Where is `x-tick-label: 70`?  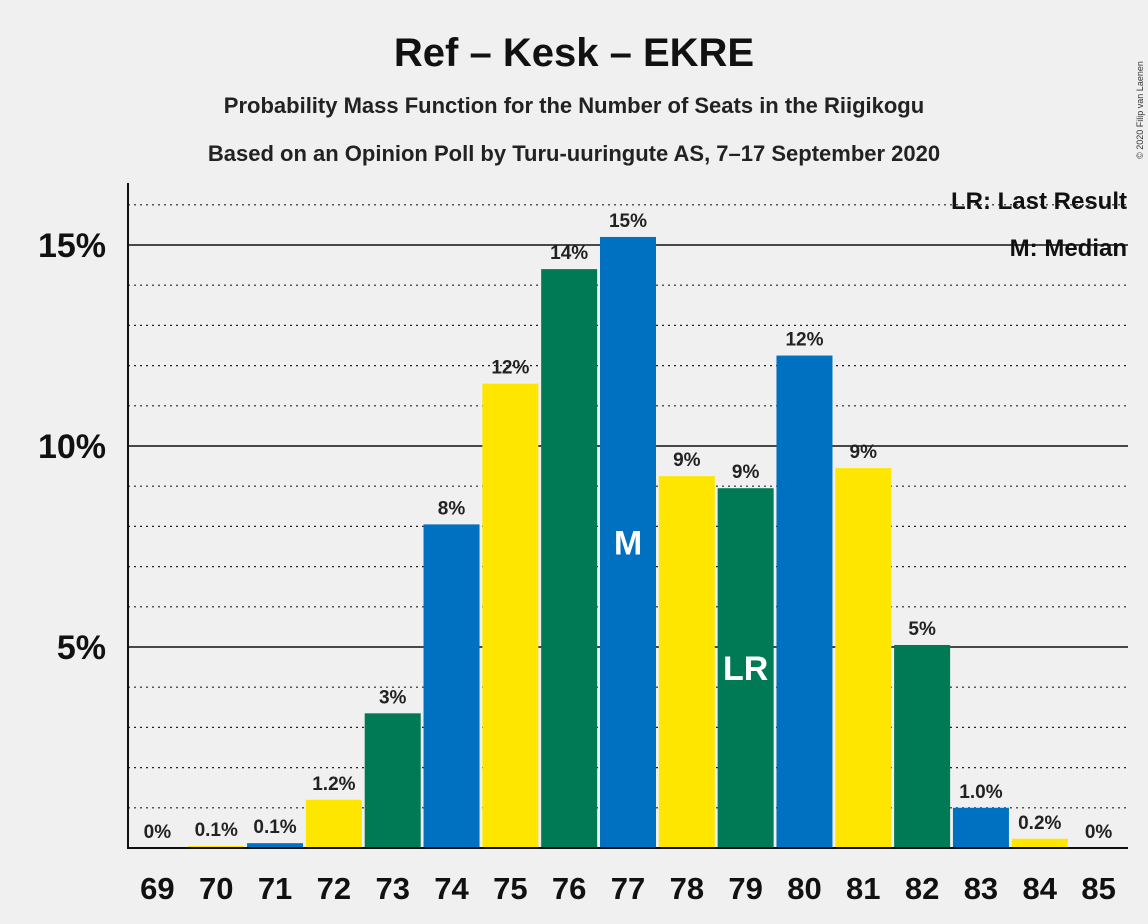 x-tick-label: 70 is located at coordinates (216, 888).